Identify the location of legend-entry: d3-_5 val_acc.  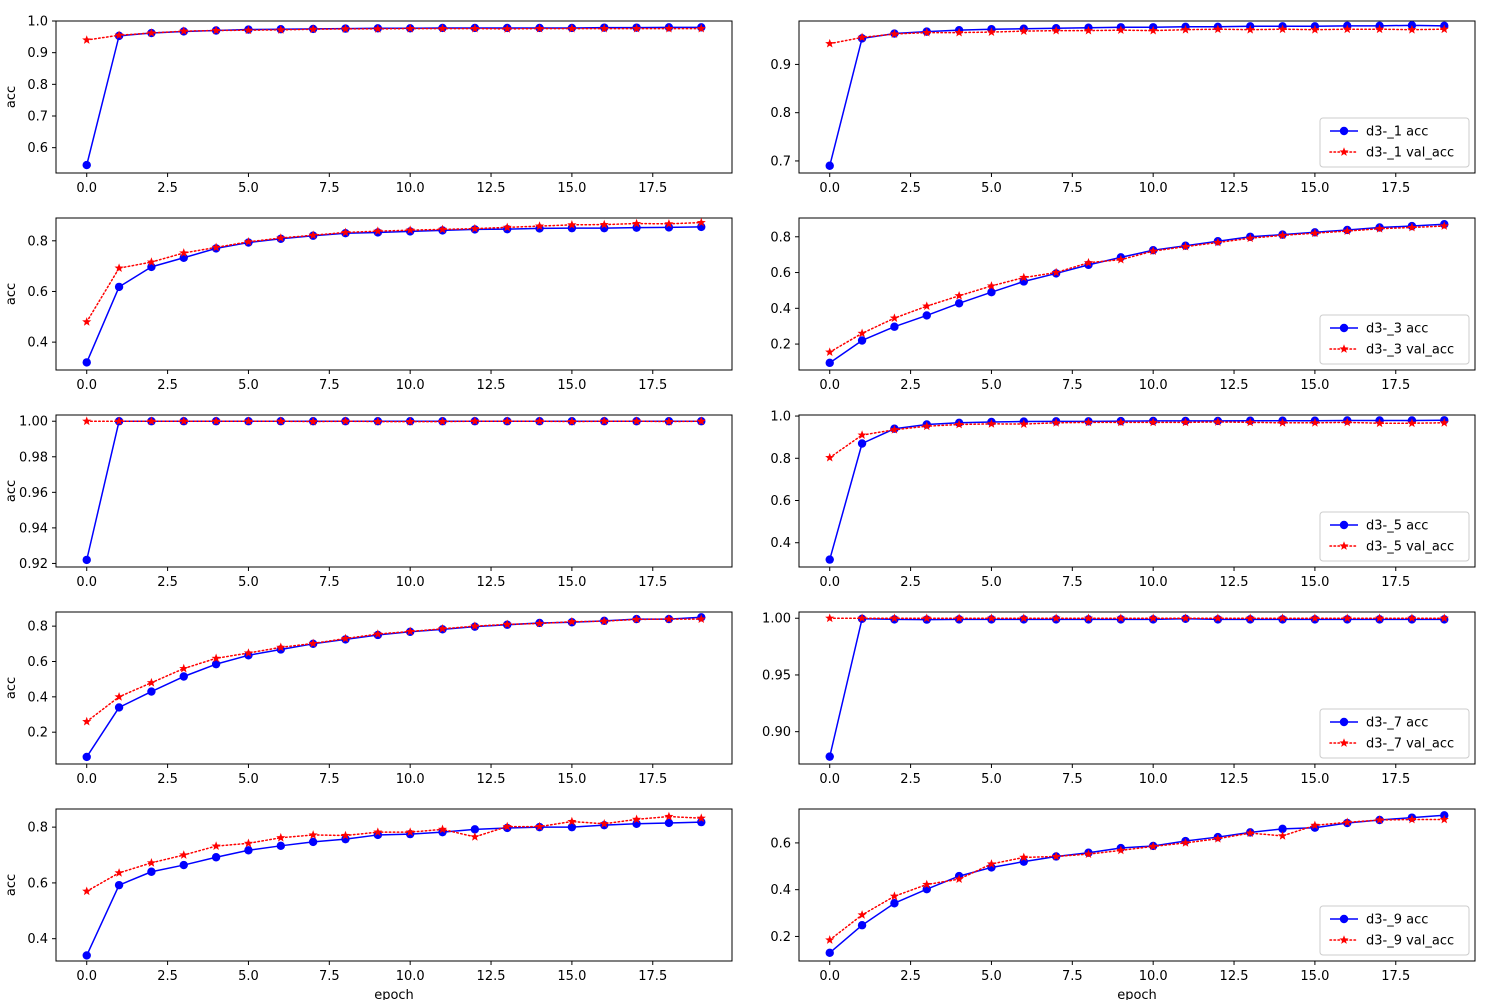
(1391, 547).